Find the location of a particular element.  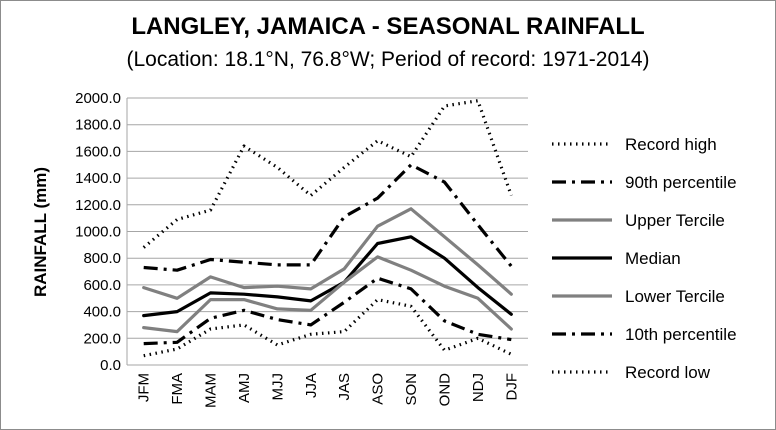

y-tick-label: 1000.0 is located at coordinates (98, 232).